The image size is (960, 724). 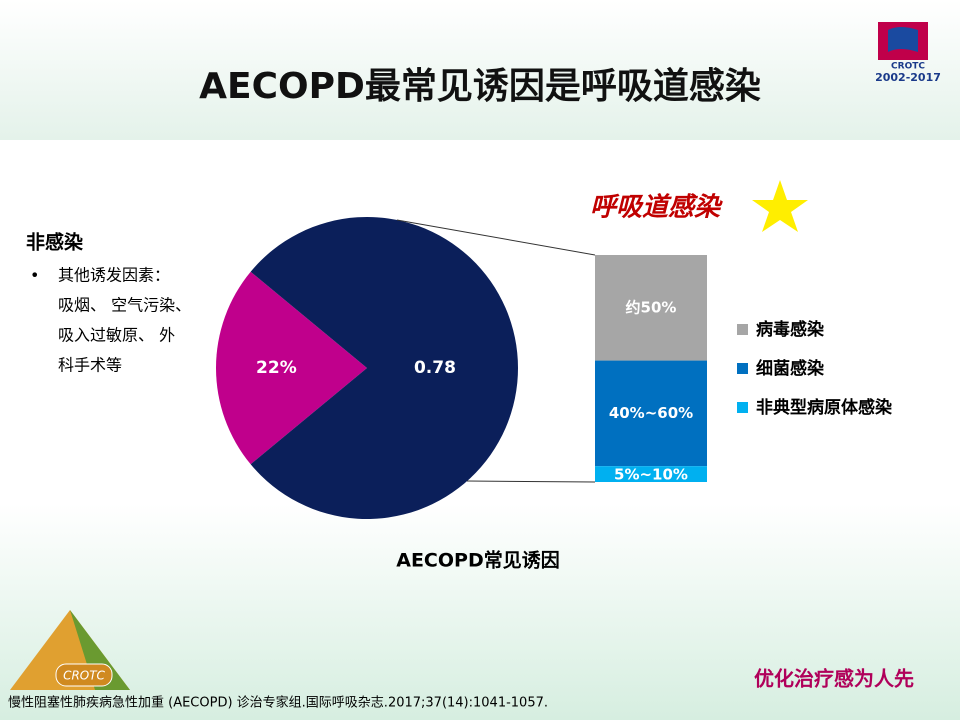 I want to click on bullet-line: 吸烟、 空气污染、, so click(x=124, y=305).